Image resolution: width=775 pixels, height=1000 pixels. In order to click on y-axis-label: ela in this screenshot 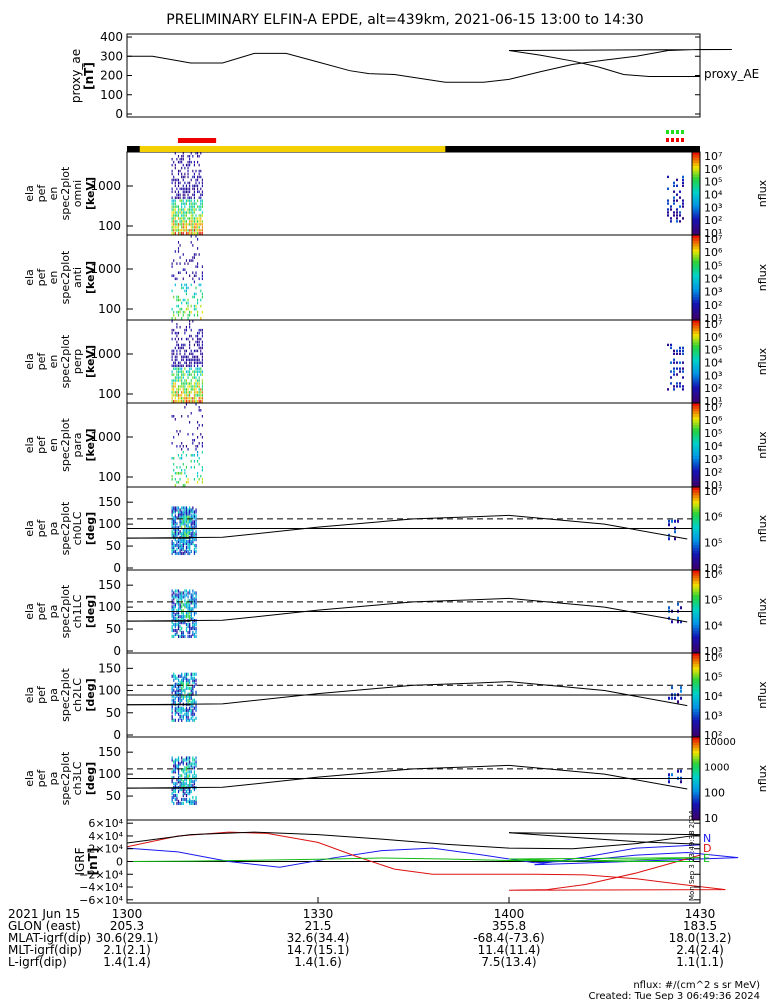, I will do `click(29, 277)`.